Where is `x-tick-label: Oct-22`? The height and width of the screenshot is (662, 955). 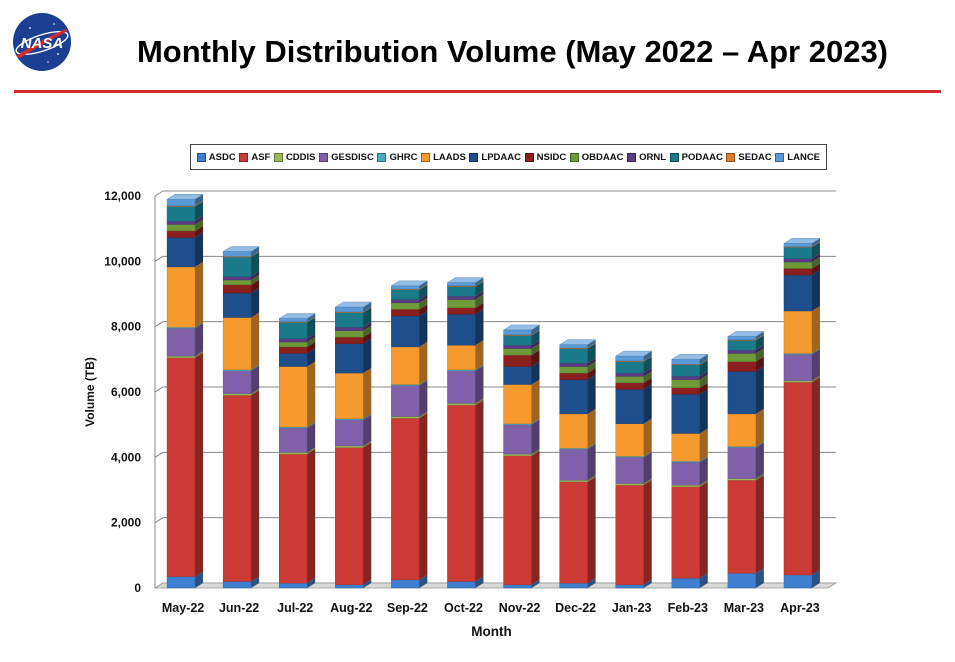 x-tick-label: Oct-22 is located at coordinates (463, 608).